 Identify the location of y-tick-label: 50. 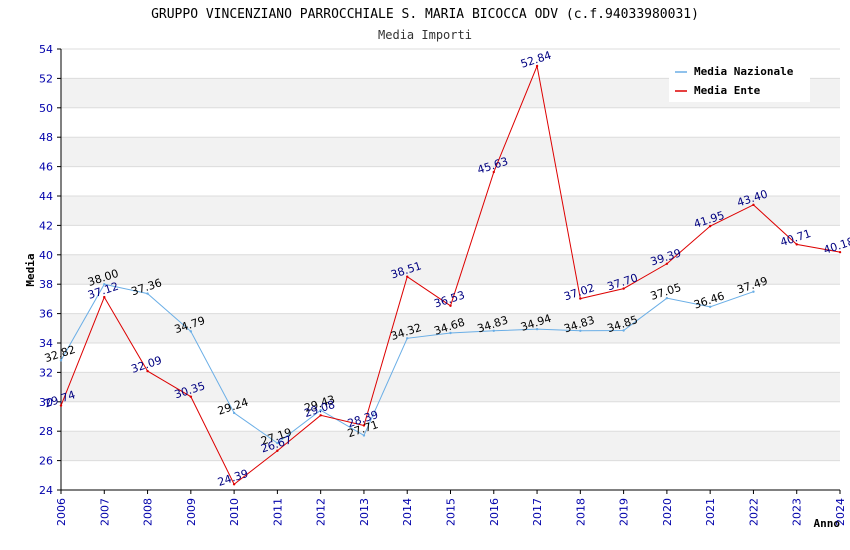
(46, 108).